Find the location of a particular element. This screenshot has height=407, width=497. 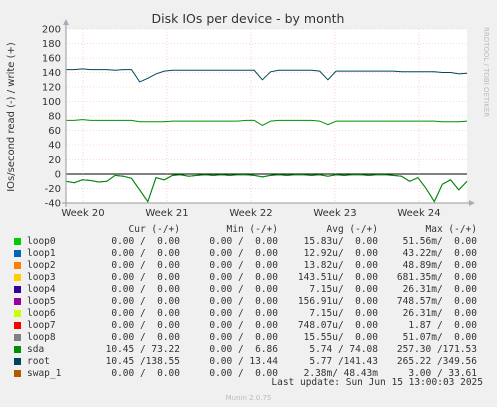

y-axis-arrow is located at coordinates (66, 22).